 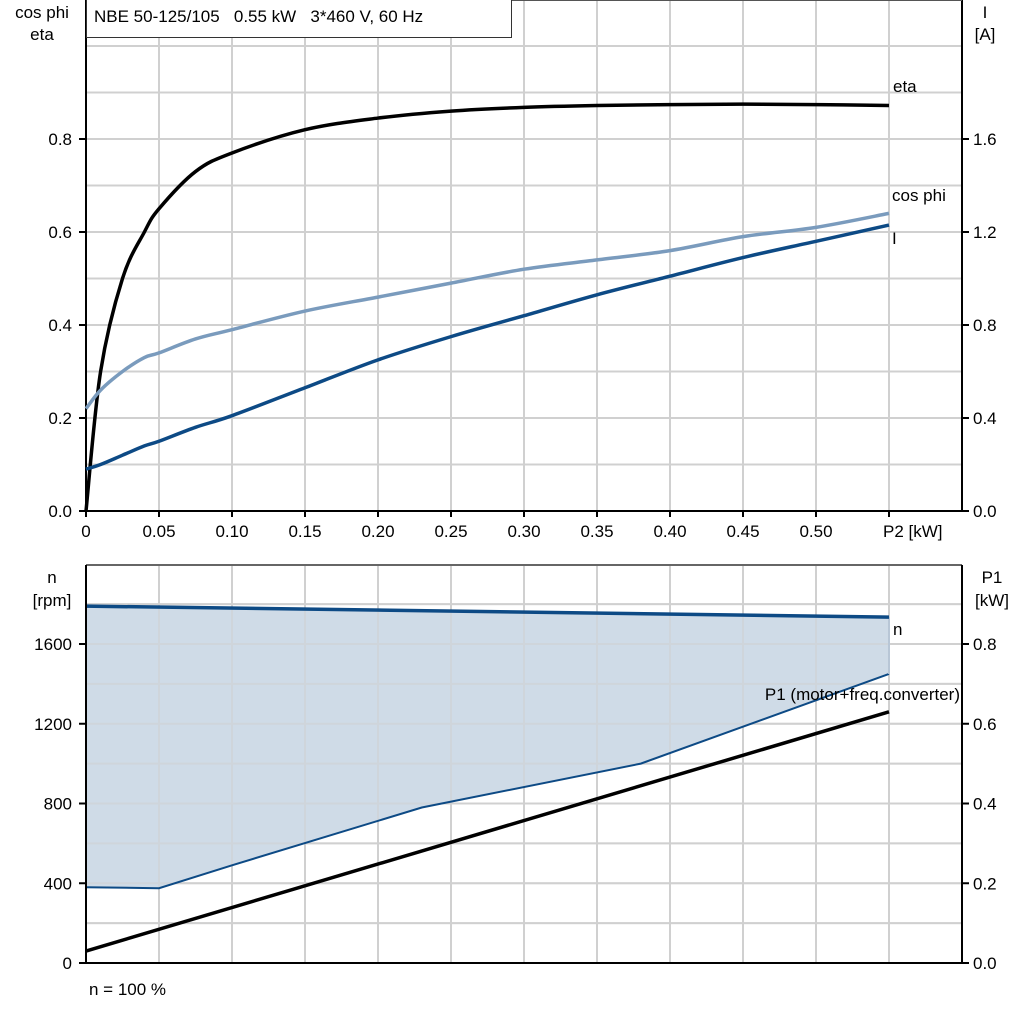 What do you see at coordinates (58, 804) in the screenshot?
I see `left-tick-label: 800` at bounding box center [58, 804].